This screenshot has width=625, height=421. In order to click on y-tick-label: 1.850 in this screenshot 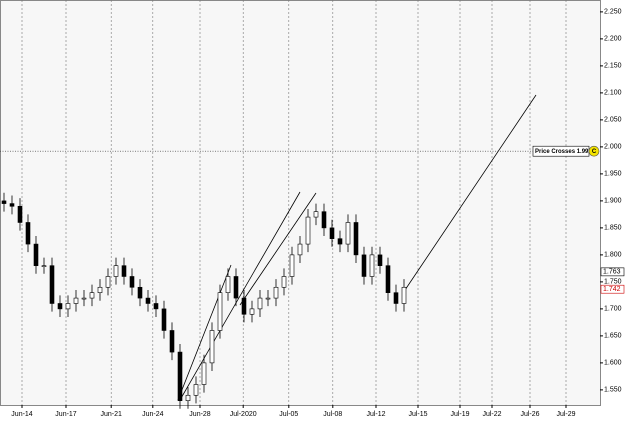, I will do `click(613, 228)`.